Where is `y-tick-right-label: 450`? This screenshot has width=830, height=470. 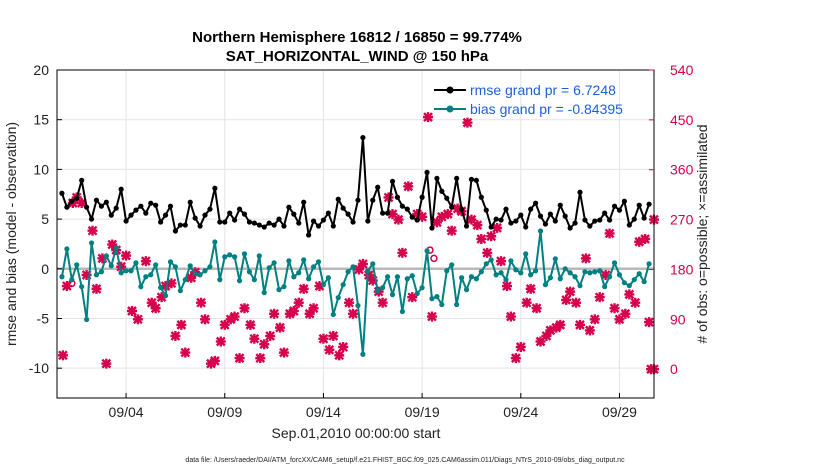
y-tick-right-label: 450 is located at coordinates (682, 120).